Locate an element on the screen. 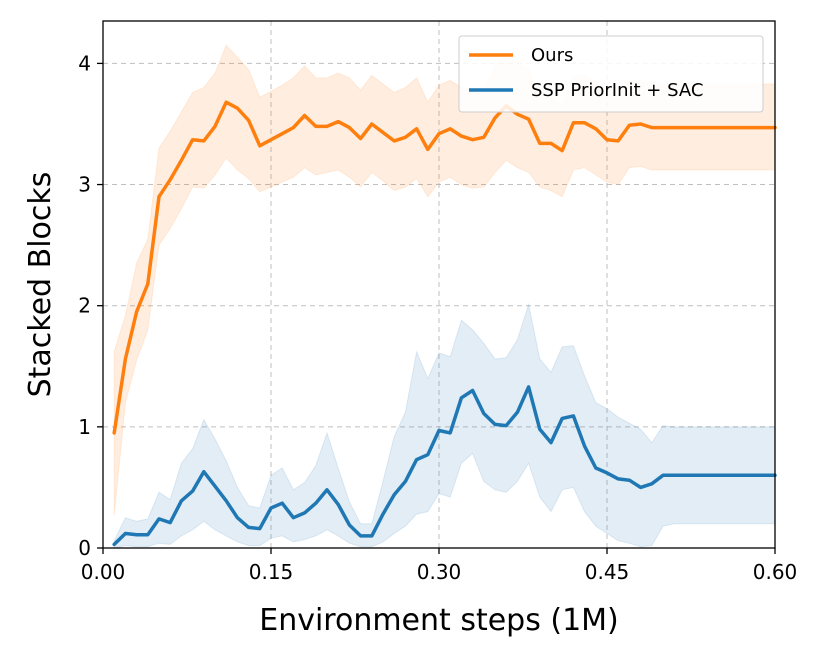 The height and width of the screenshot is (664, 830). x-axis-title: Environment steps (1M) is located at coordinates (439, 620).